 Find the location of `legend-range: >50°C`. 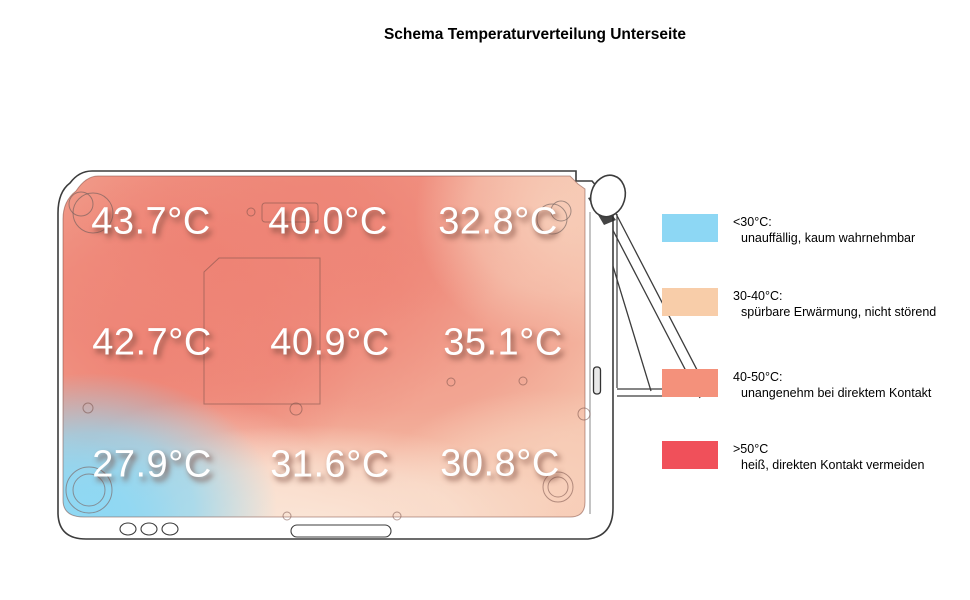

legend-range: >50°C is located at coordinates (751, 449).